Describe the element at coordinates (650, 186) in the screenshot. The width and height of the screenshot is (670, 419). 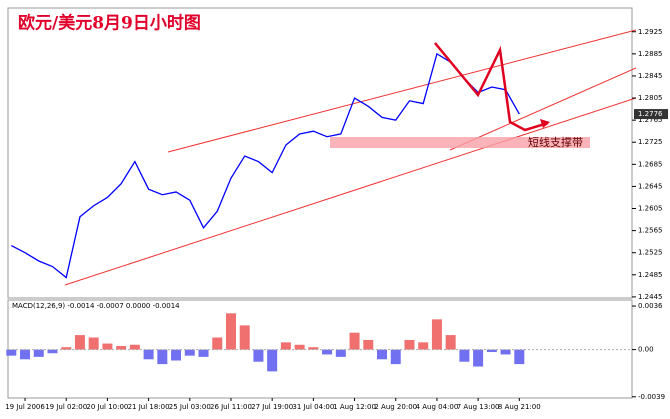
I see `y-tick-label: 1.2645` at that location.